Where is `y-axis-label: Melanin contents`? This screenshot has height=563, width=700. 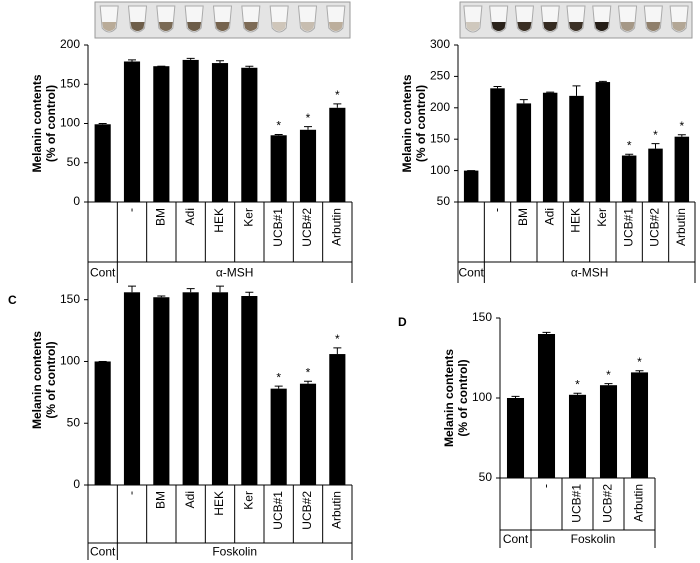
y-axis-label: Melanin contents is located at coordinates (449, 398).